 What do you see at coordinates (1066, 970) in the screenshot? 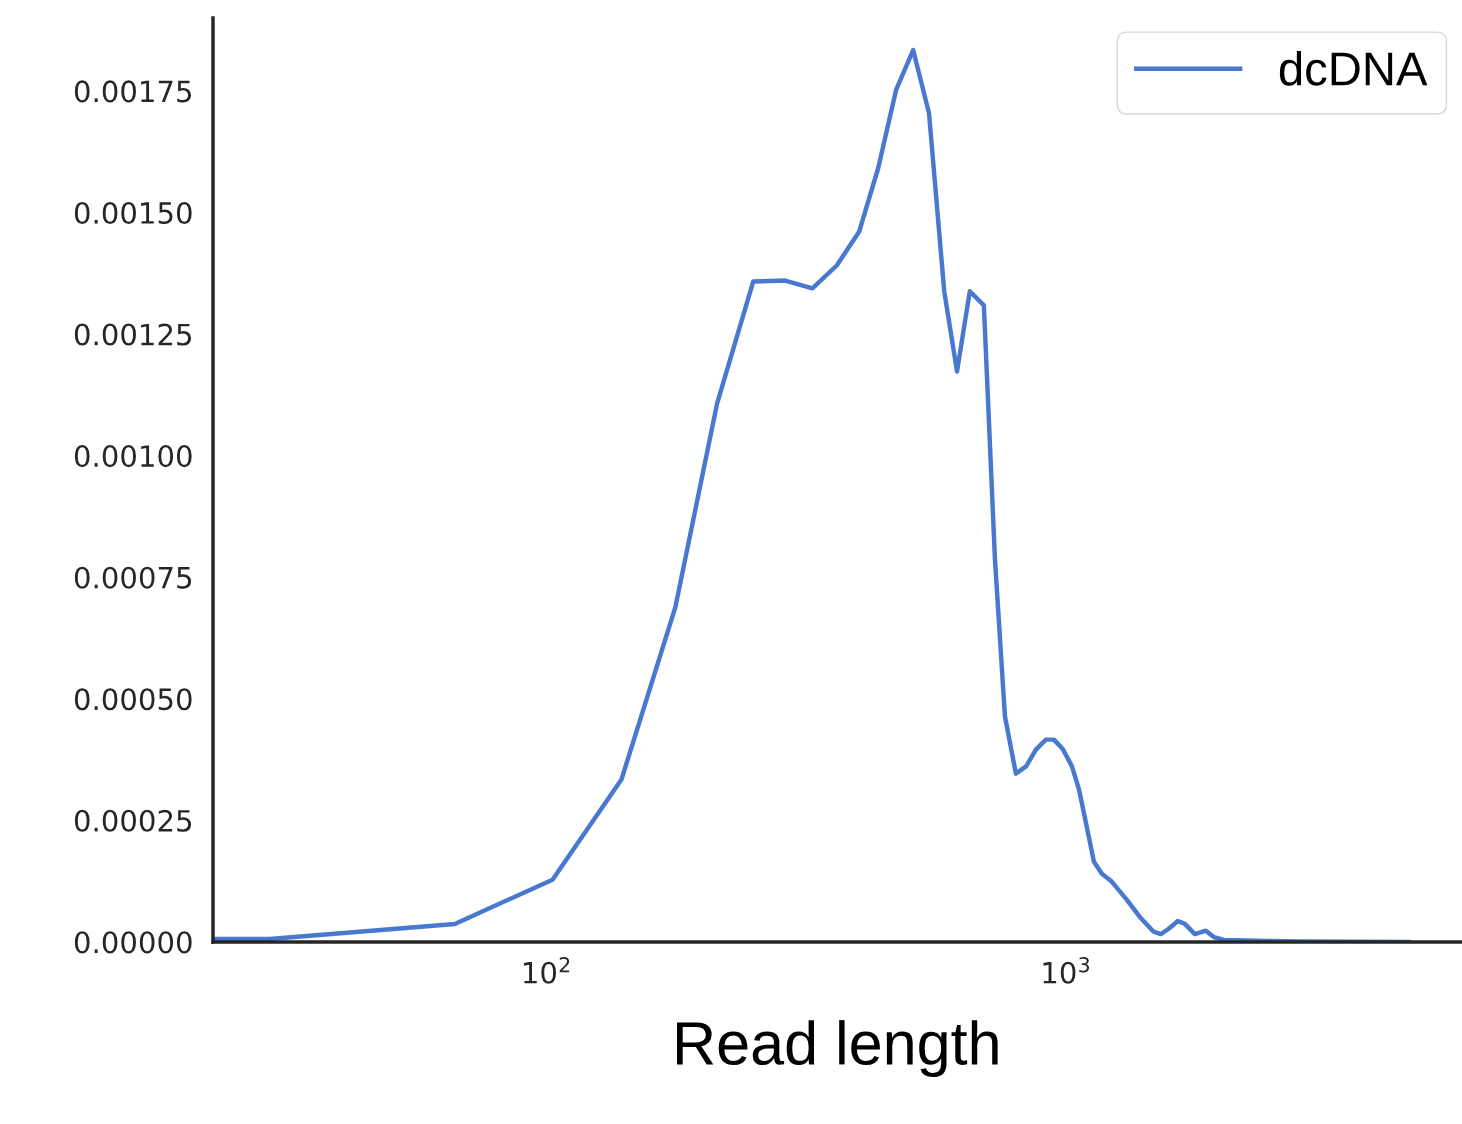
I see `x-tick-label: 10$^{3}$` at bounding box center [1066, 970].